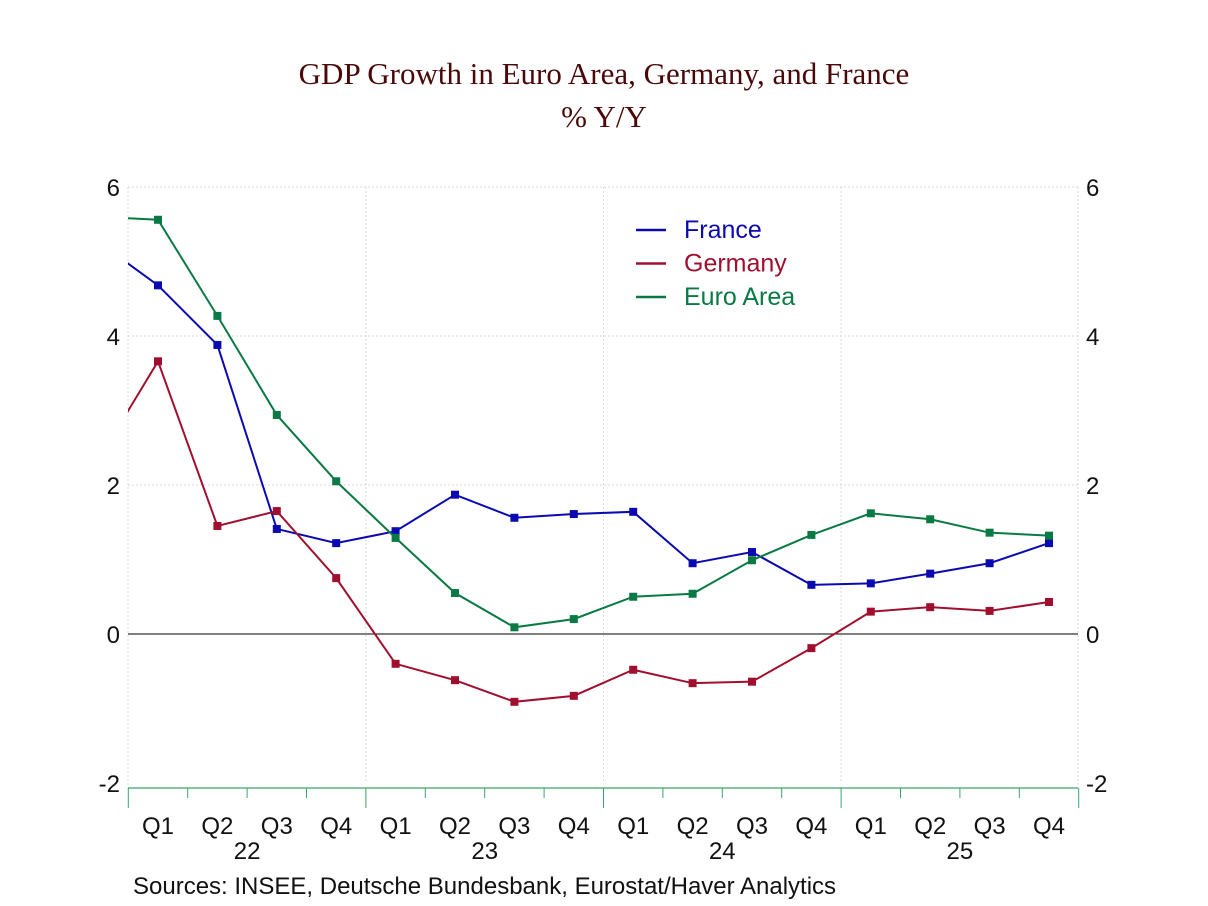 The height and width of the screenshot is (906, 1208). I want to click on legend-label: Germany, so click(735, 264).